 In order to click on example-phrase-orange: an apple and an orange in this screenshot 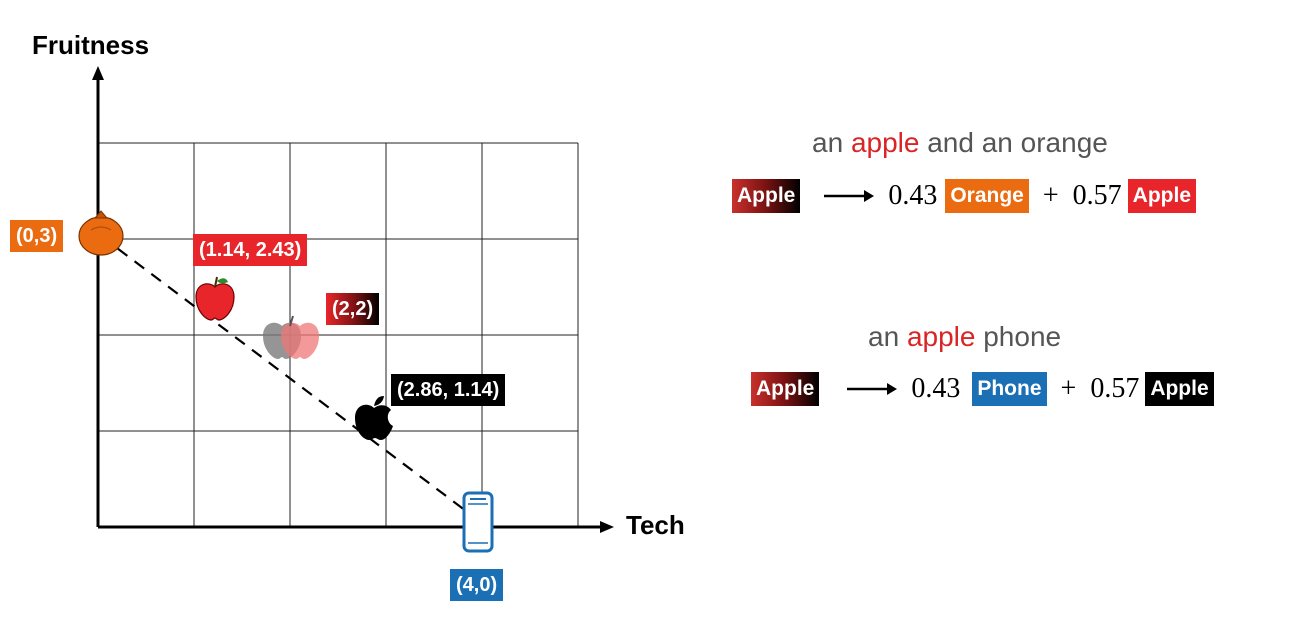, I will do `click(960, 143)`.